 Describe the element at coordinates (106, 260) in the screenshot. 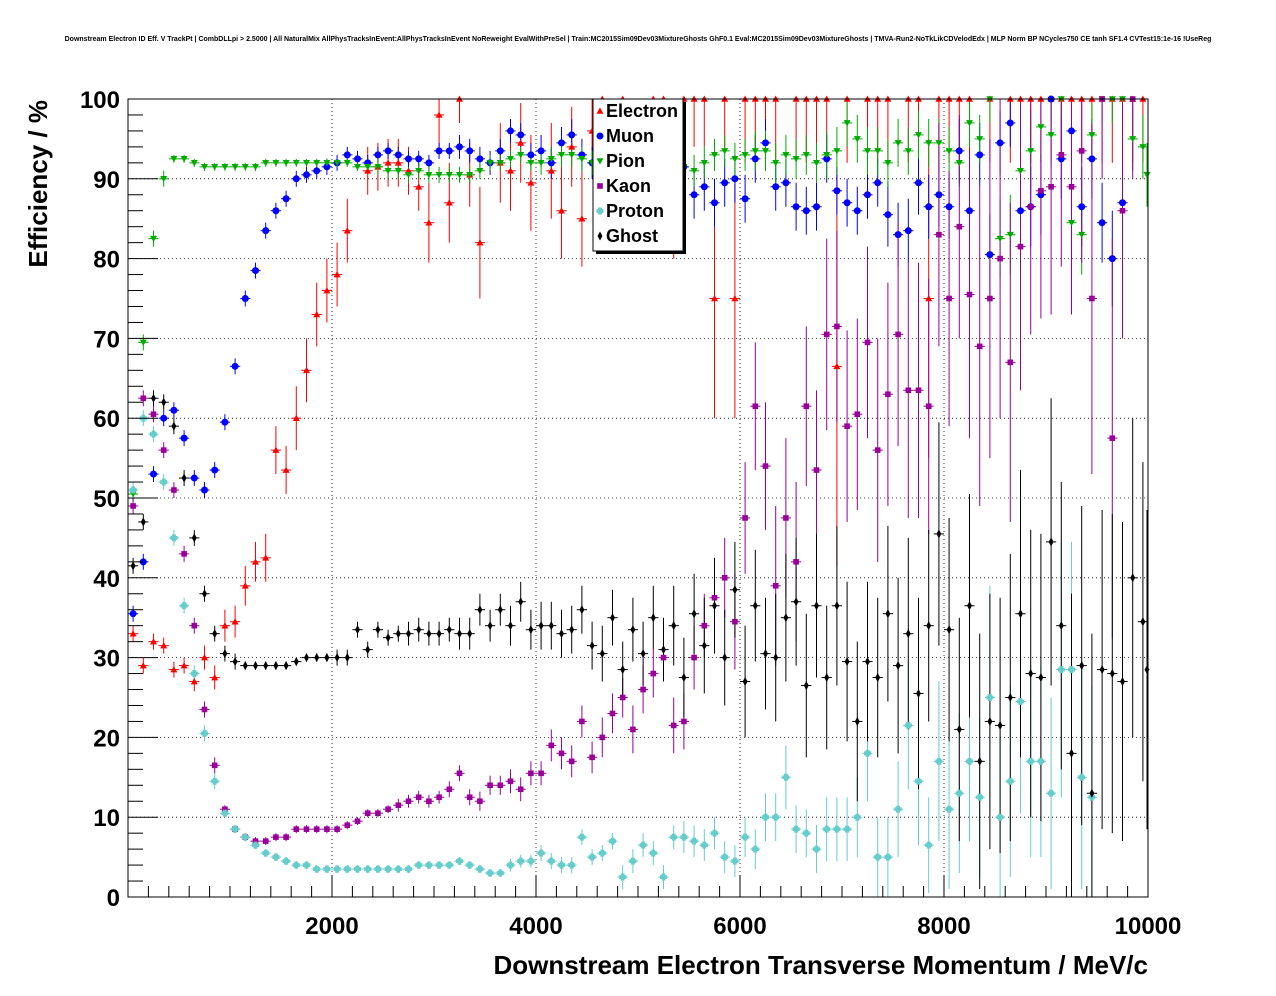

I see `y-tick-label: 80` at that location.